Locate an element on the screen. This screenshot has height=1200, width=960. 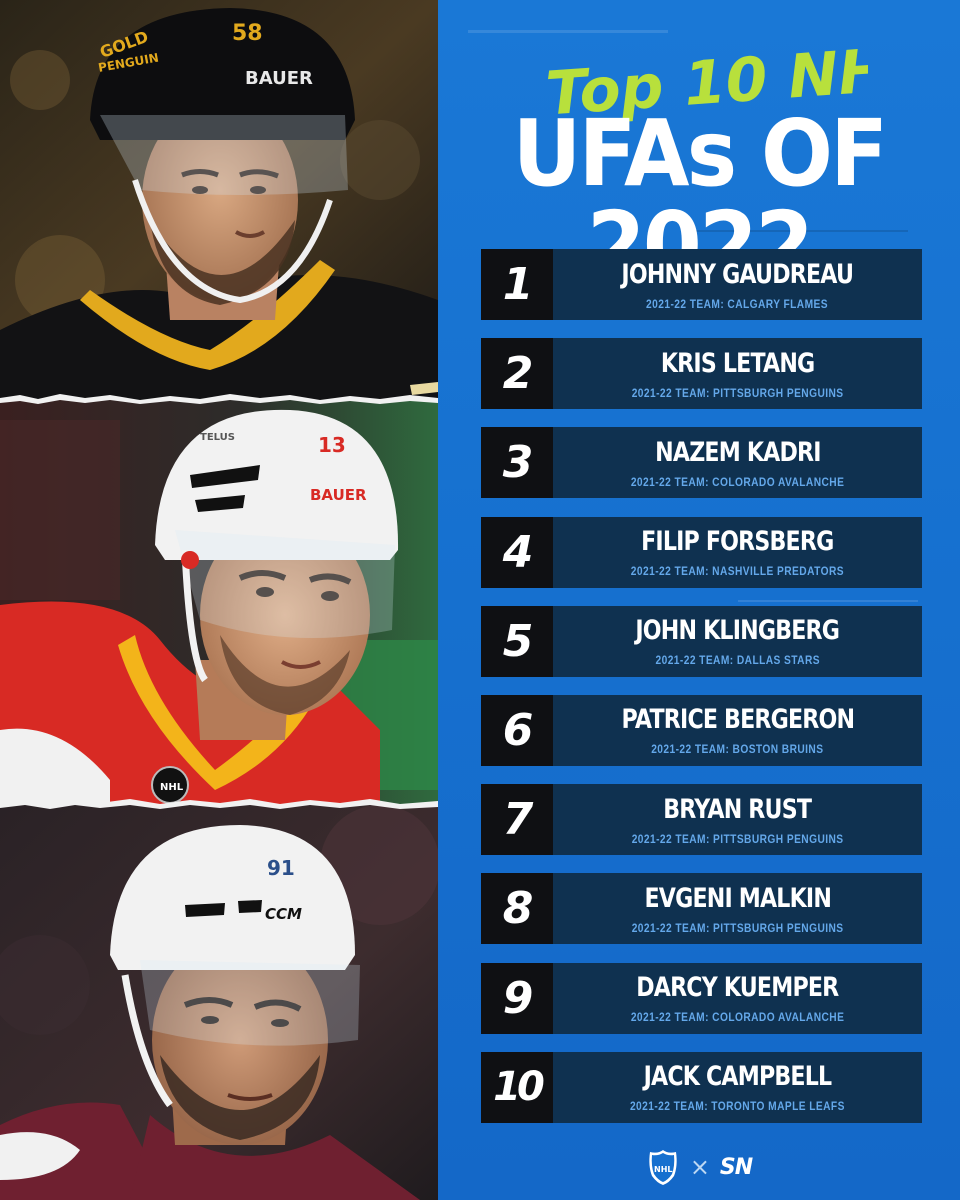
script-title: Top 10 NHL is located at coordinates (706, 81).